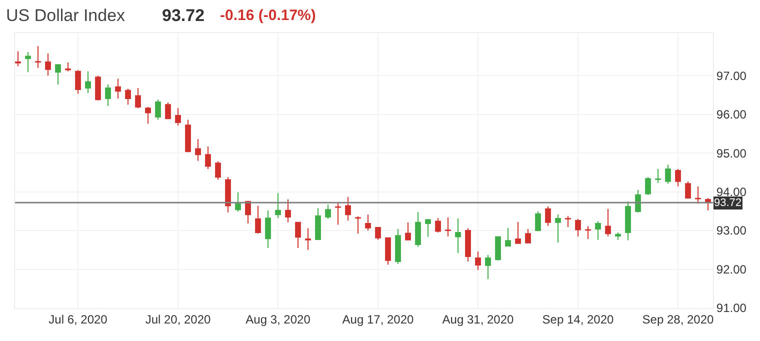  I want to click on y-tick-label: 97.00, so click(731, 75).